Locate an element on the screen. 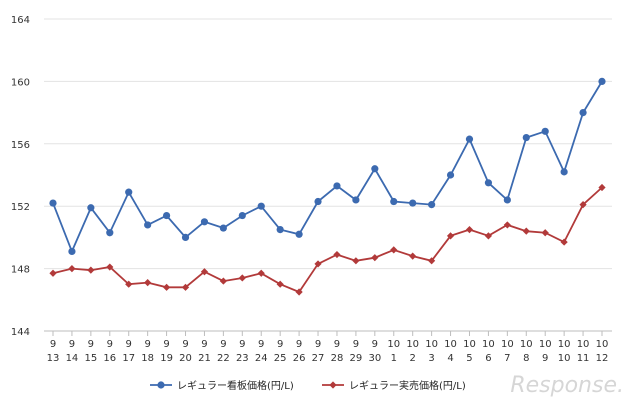 This screenshot has height=404, width=640. x-tick-label-day: 25 is located at coordinates (280, 358).